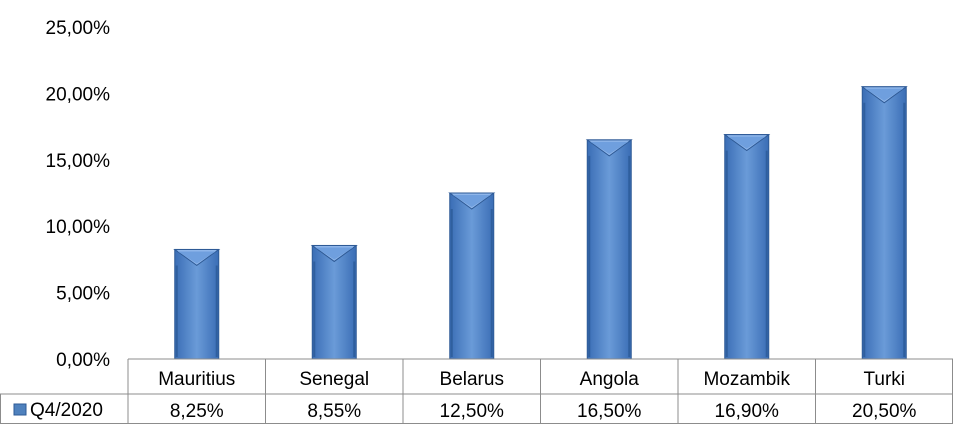 This screenshot has width=953, height=424. Describe the element at coordinates (334, 411) in the screenshot. I see `data-value-label: 8,55%` at that location.